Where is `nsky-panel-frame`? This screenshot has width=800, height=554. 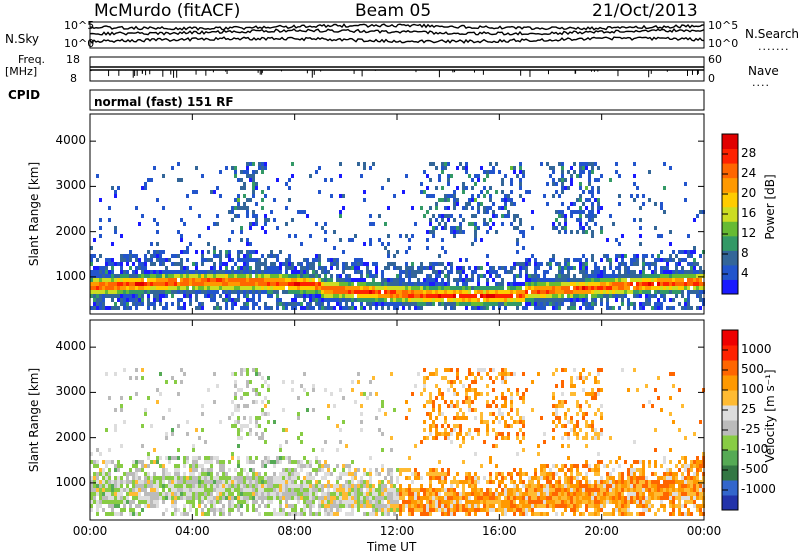 nsky-panel-frame is located at coordinates (397, 35).